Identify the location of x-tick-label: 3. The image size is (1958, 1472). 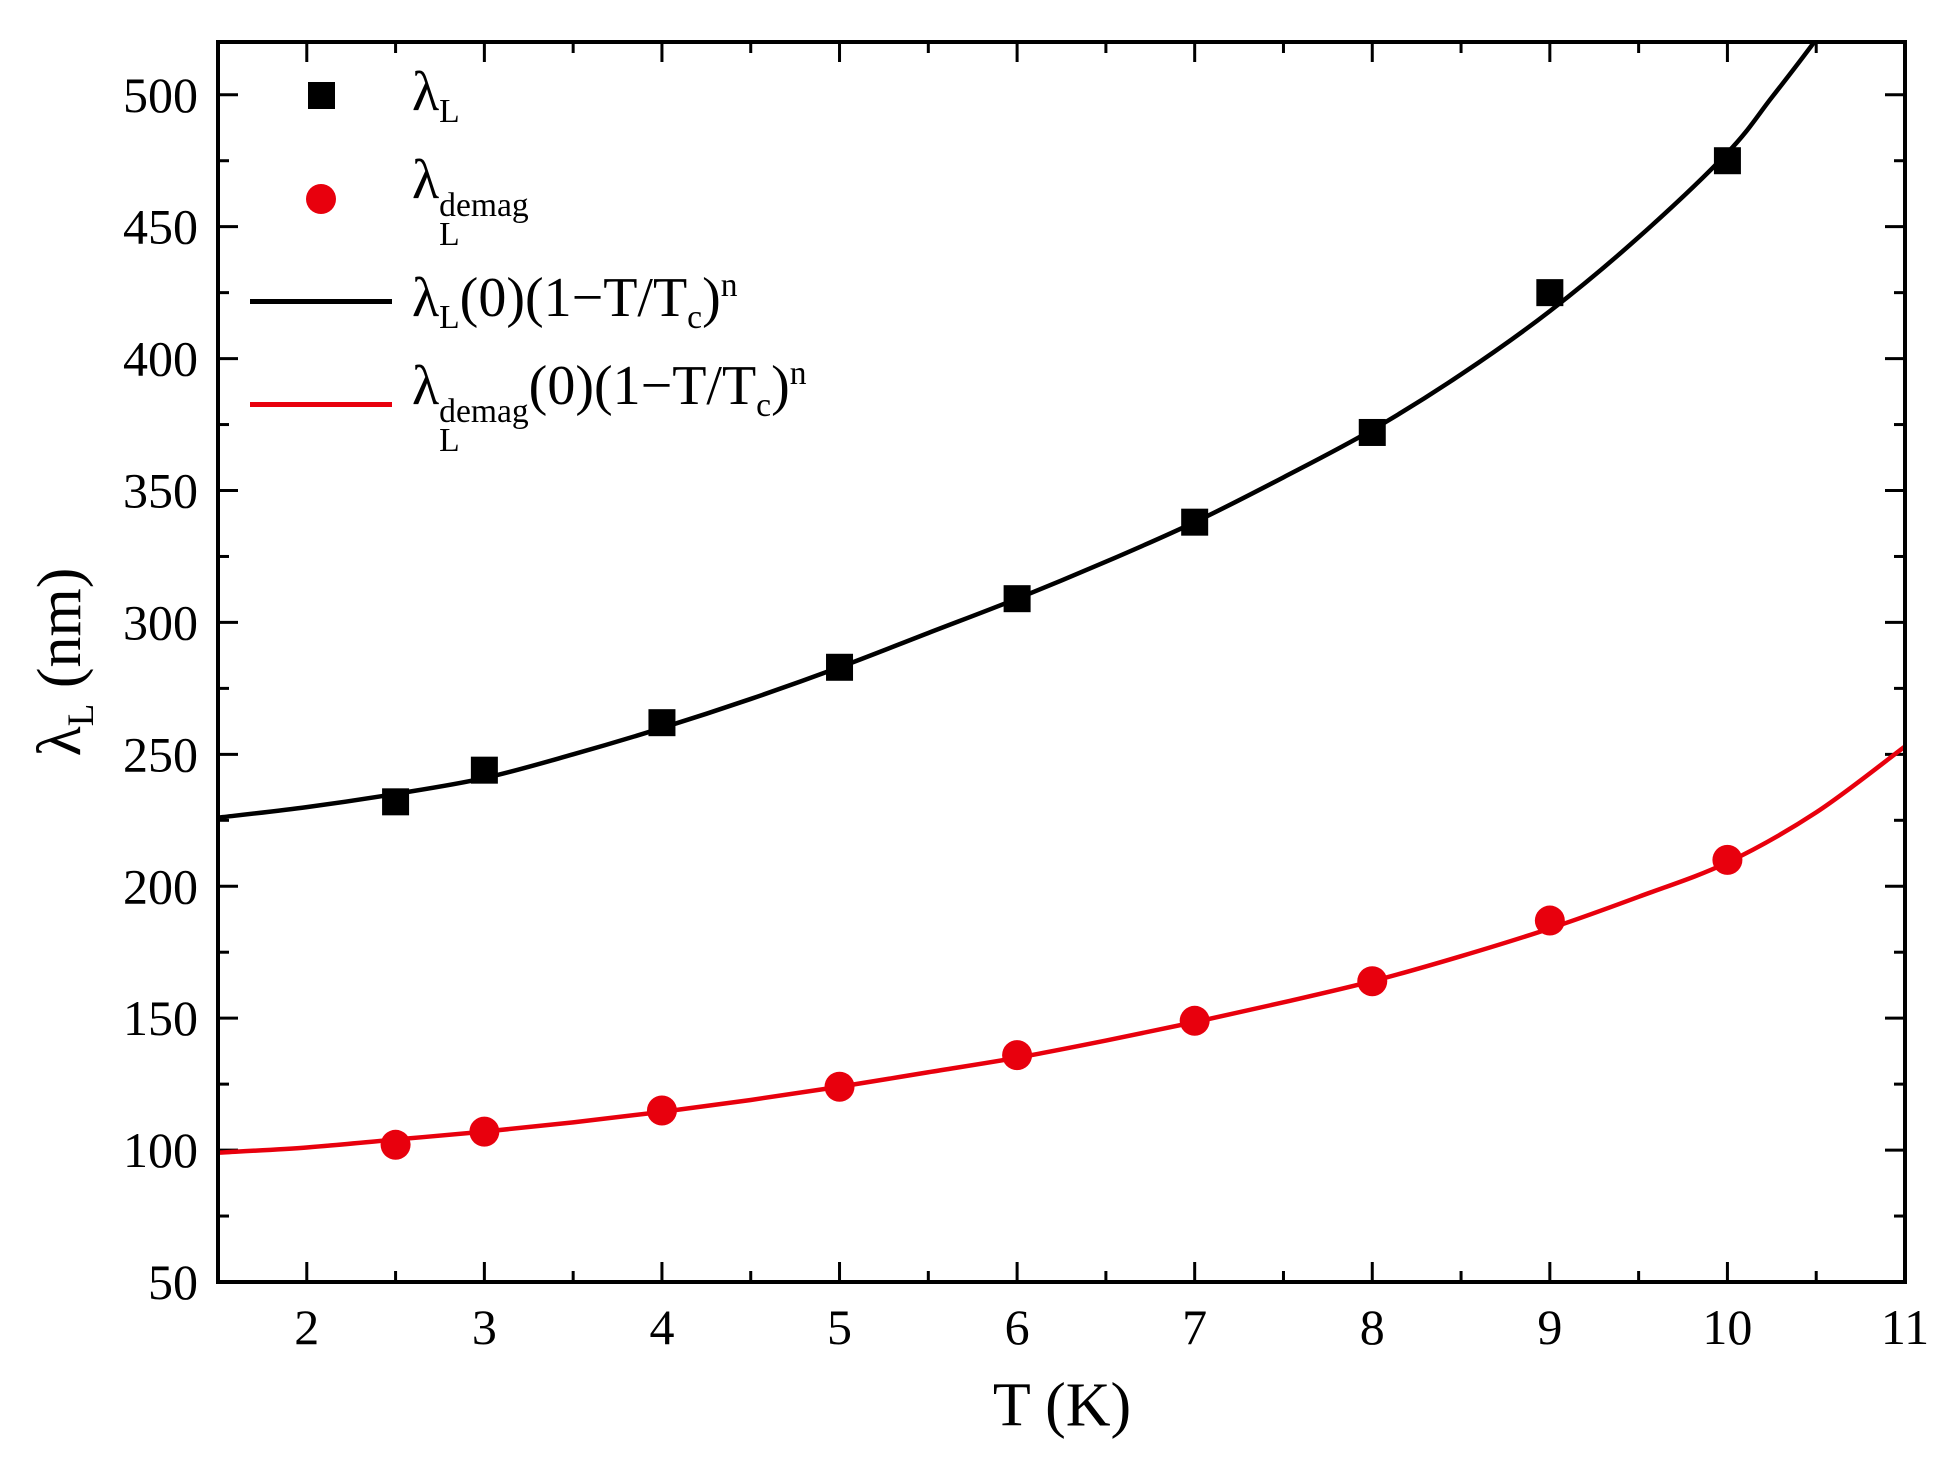
(484, 1327).